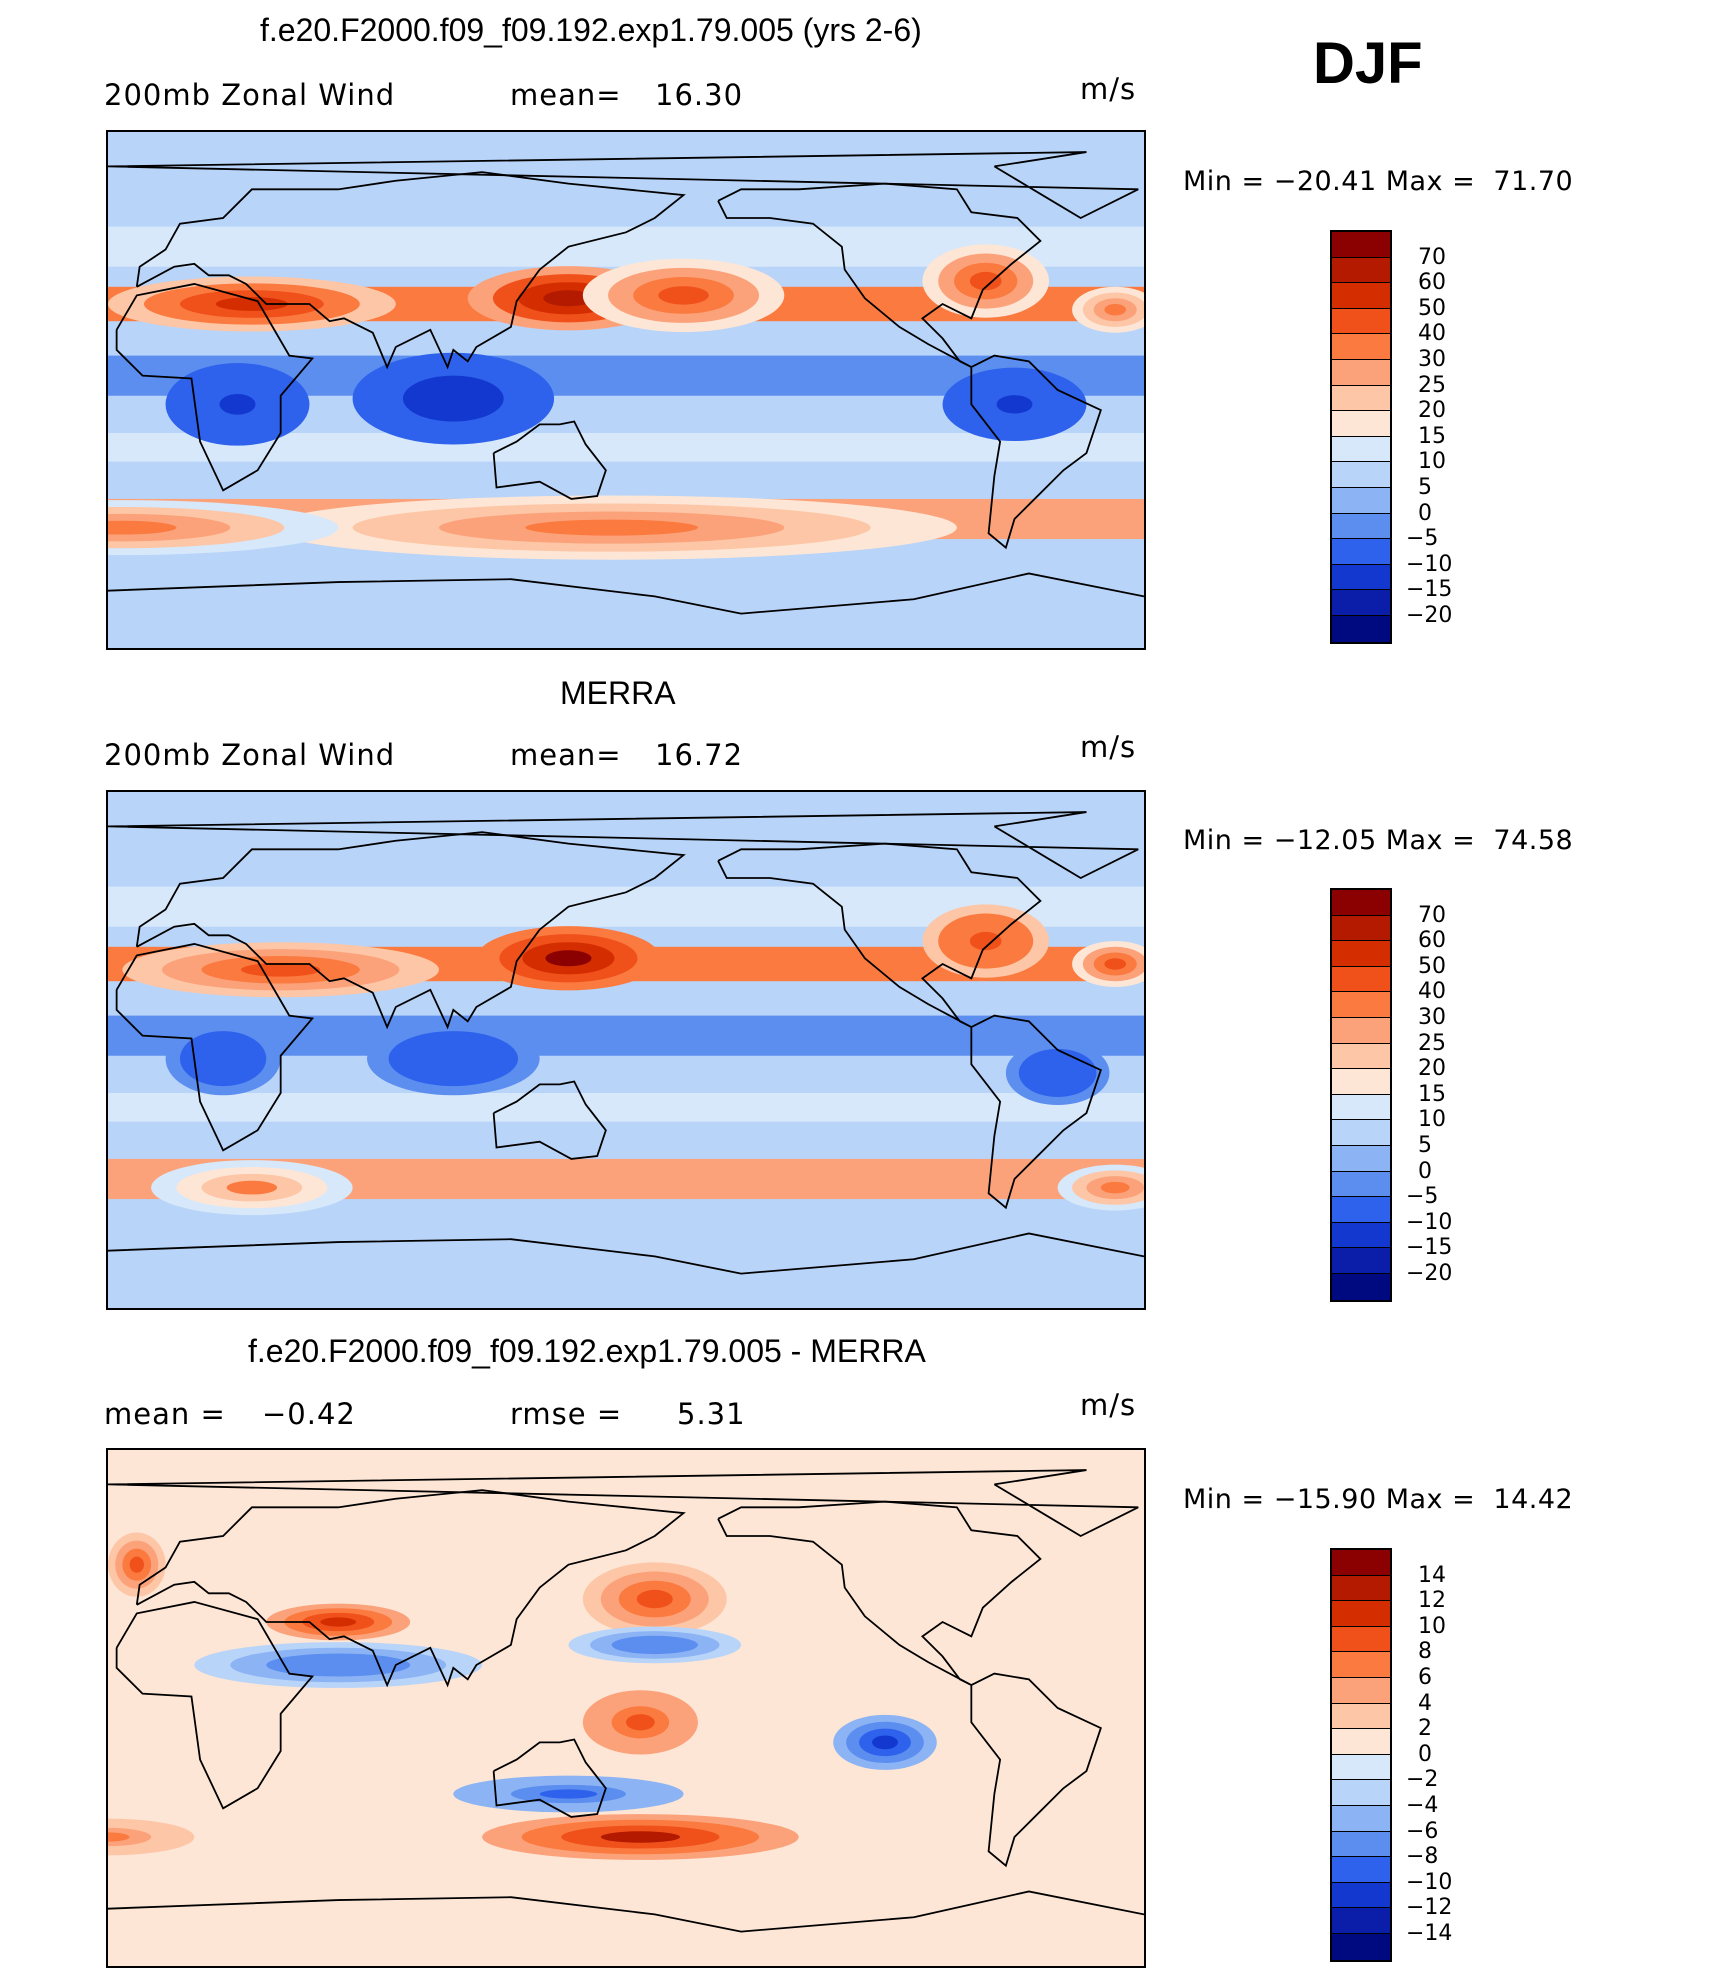 This screenshot has height=1974, width=1710. I want to click on colorbar-tick-label: −6, so click(1422, 1831).